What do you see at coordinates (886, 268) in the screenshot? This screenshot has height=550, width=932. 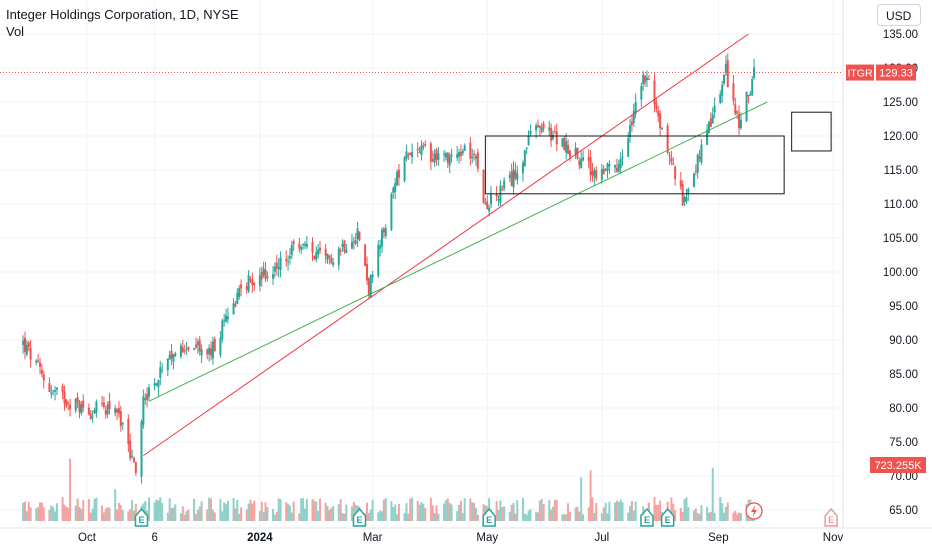 I see `price-badges: ITGR 129.33 723.255K` at bounding box center [886, 268].